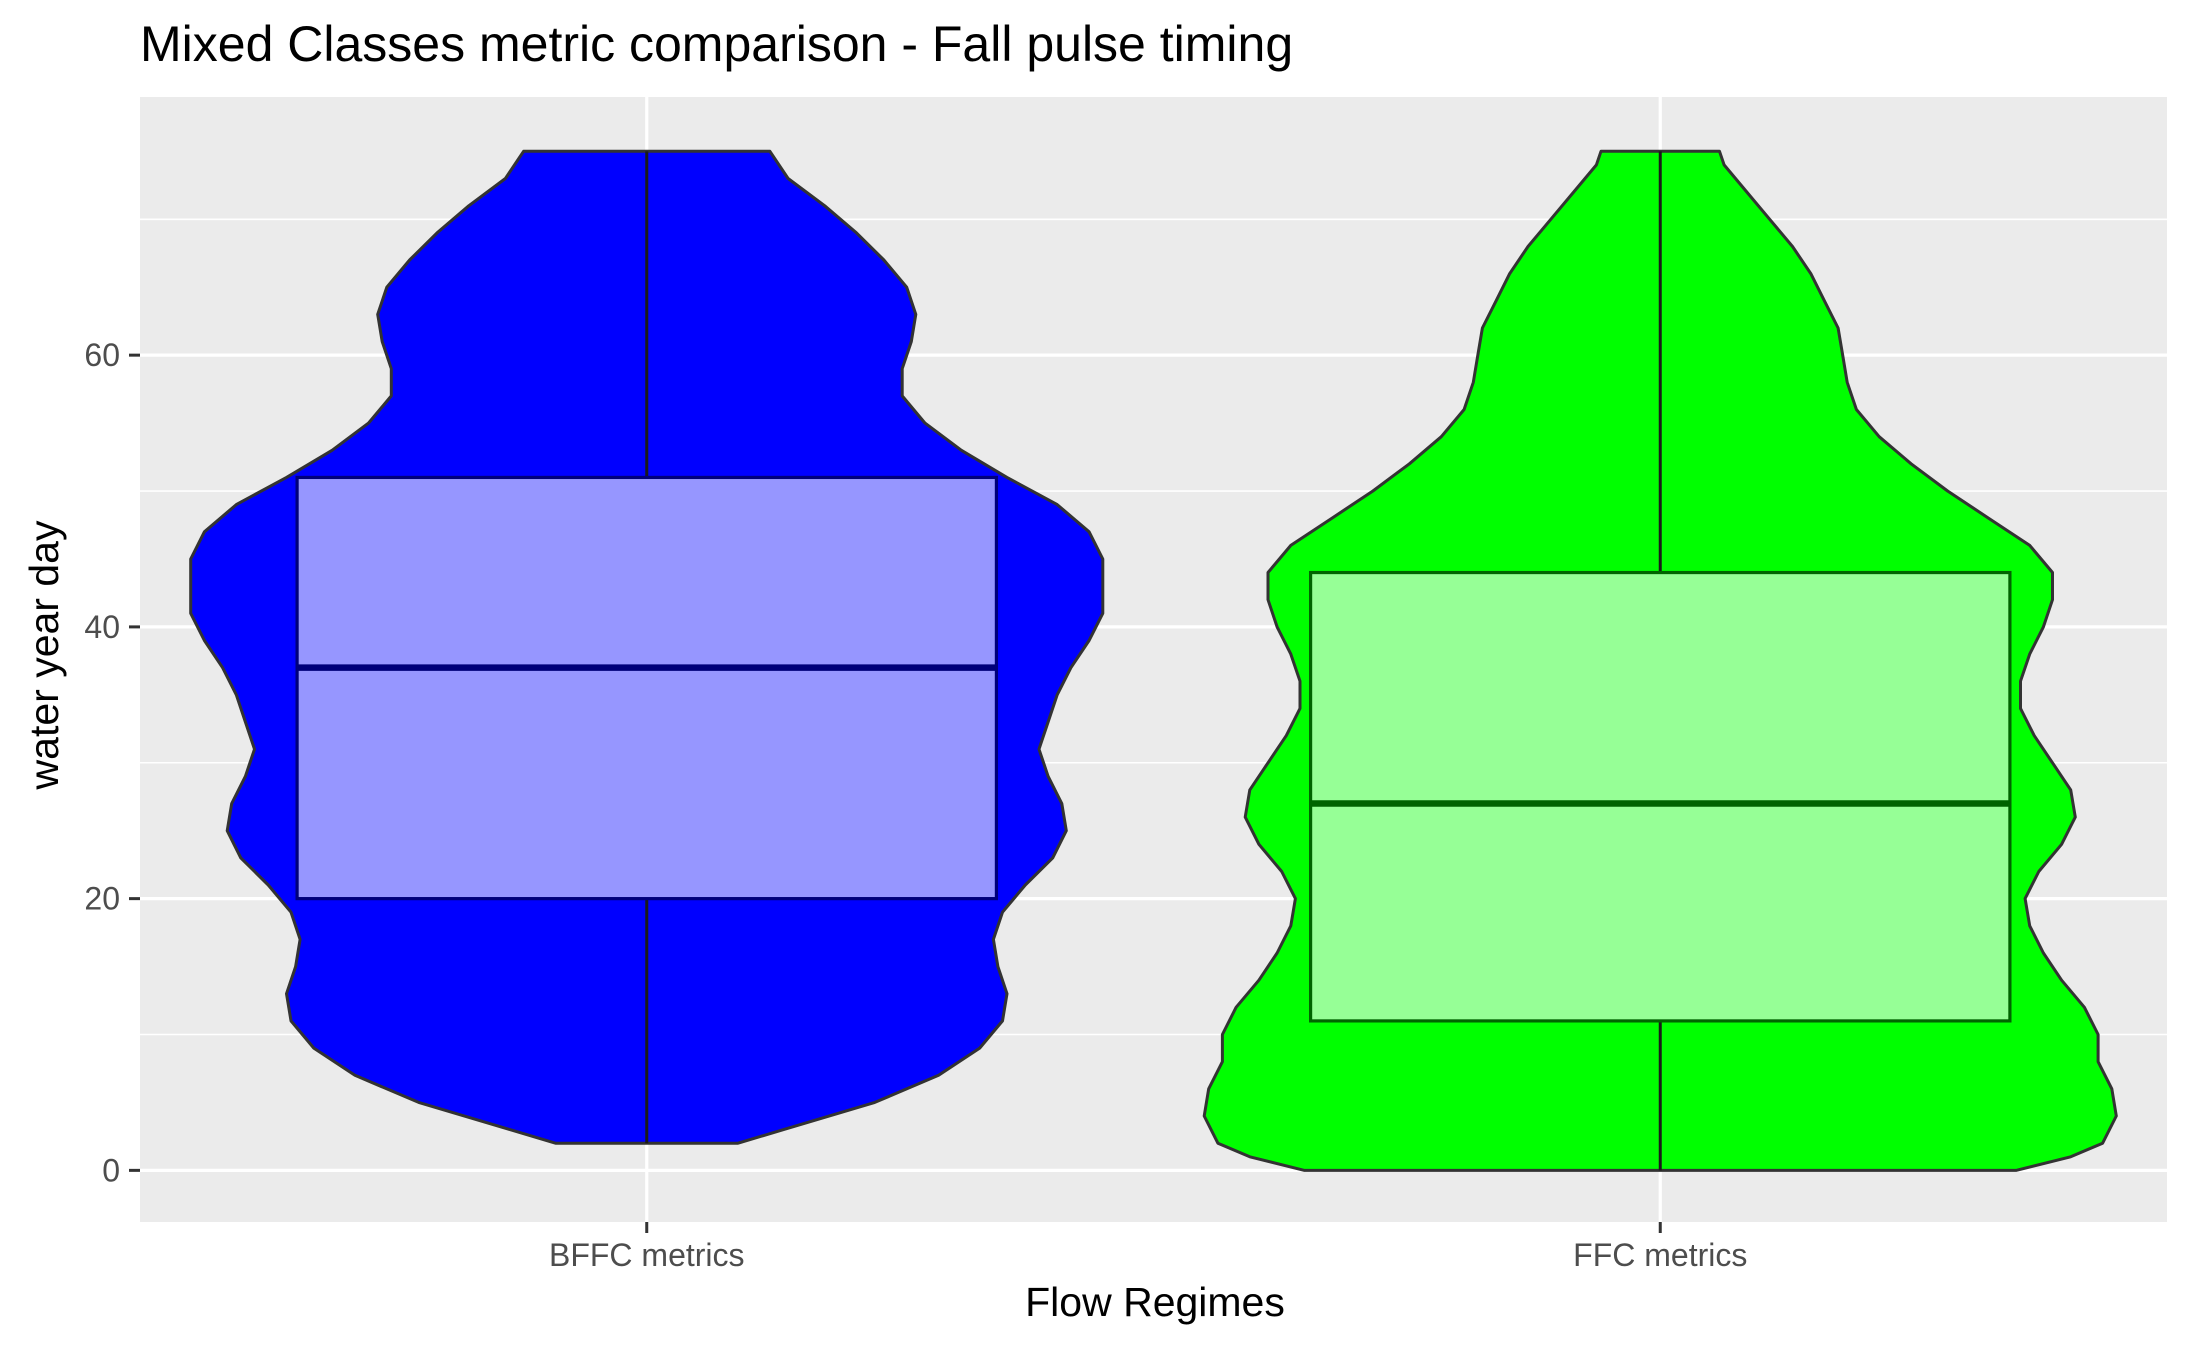 The image size is (2187, 1351). I want to click on y-axis-title: water year day, so click(44, 655).